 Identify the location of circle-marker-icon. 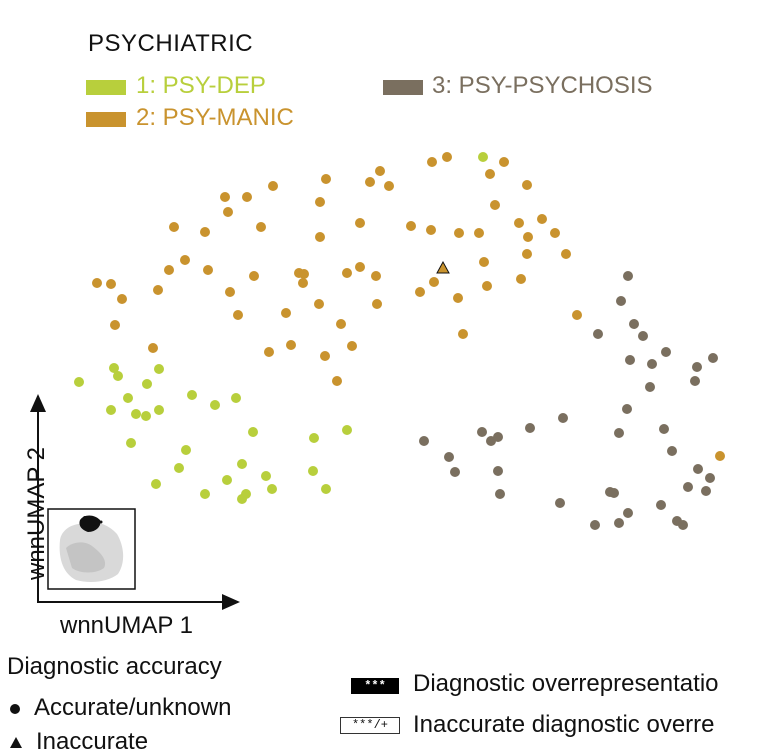
(15, 708).